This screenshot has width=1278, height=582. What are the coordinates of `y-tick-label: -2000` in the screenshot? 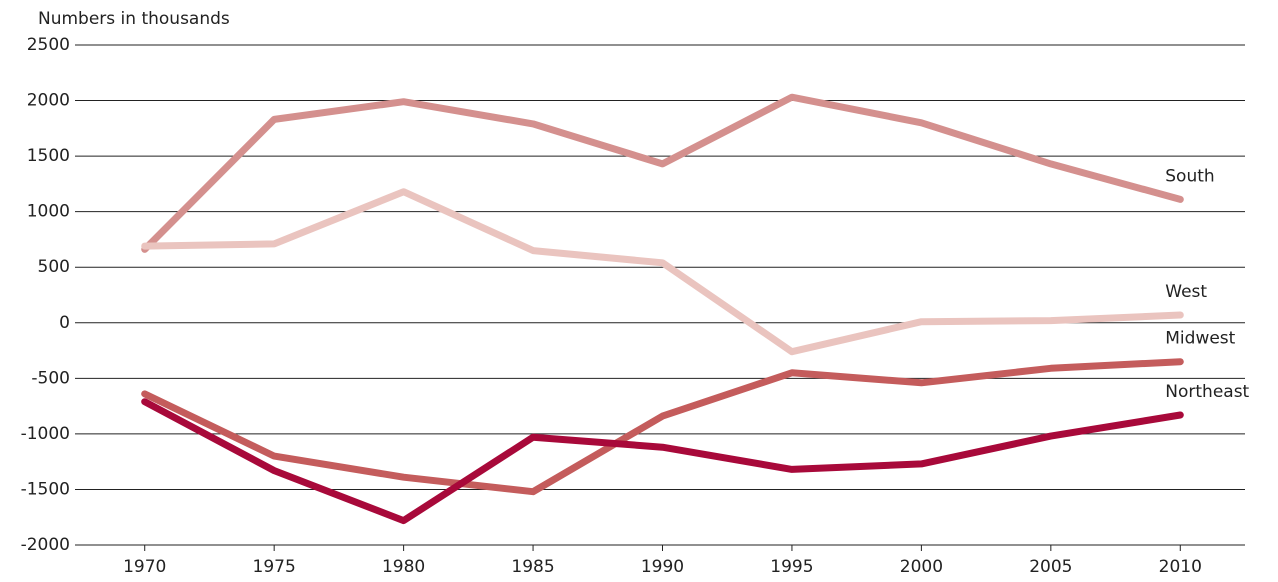 It's located at (45, 545).